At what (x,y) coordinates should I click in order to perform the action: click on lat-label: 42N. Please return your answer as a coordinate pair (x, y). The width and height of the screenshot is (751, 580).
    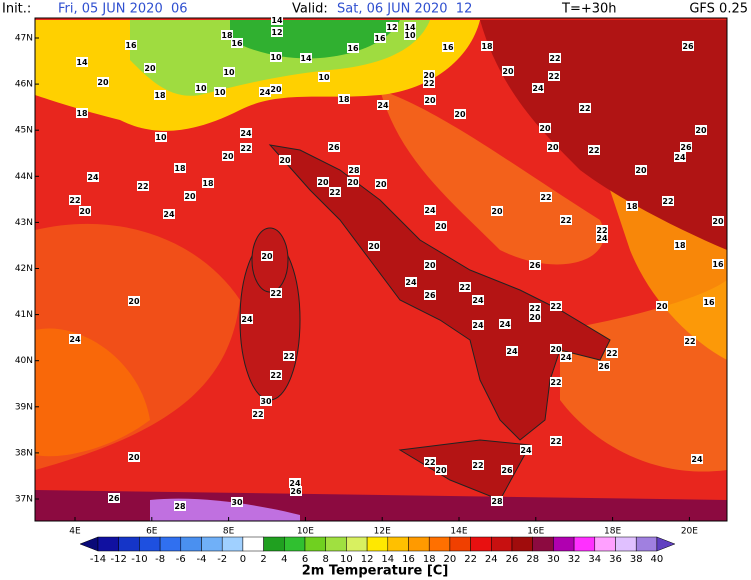
    Looking at the image, I should click on (24, 269).